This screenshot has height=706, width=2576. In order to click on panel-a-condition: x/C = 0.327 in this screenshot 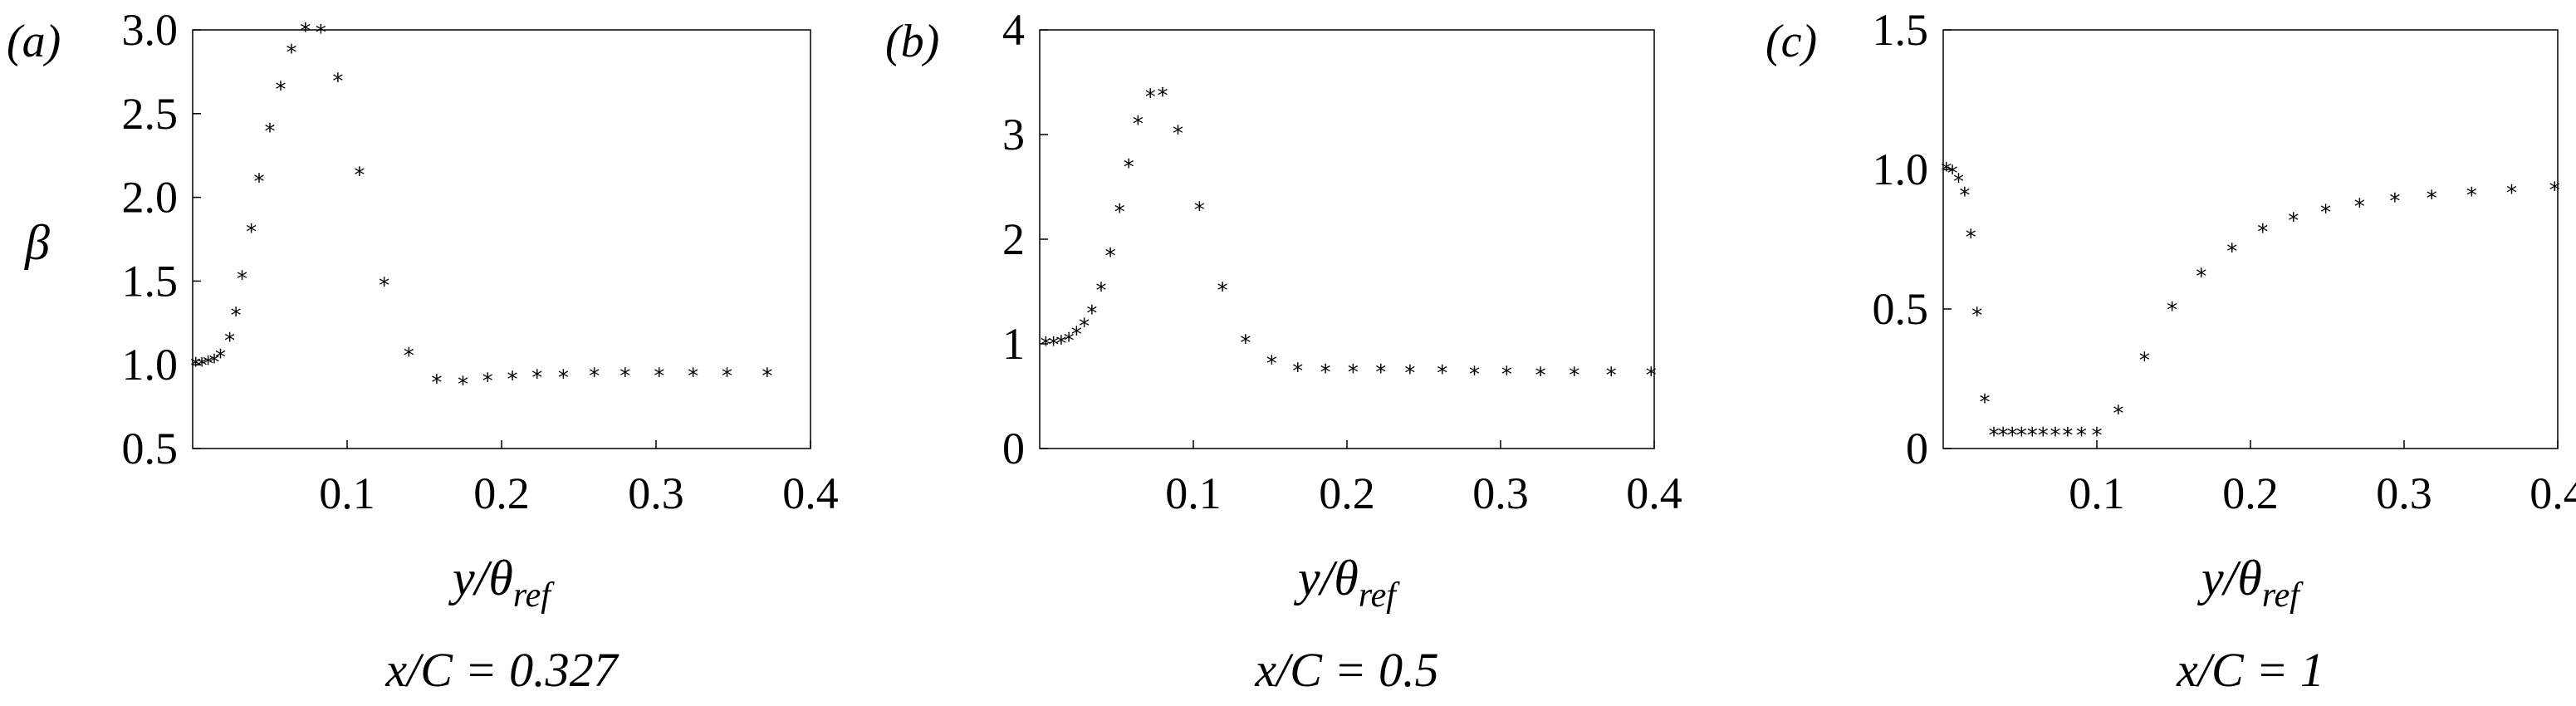, I will do `click(502, 670)`.